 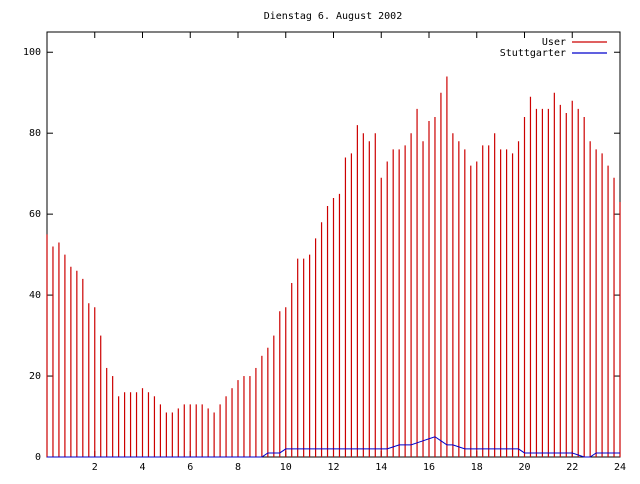 I want to click on chart-title: Dienstag 6. August 2002, so click(x=333, y=16).